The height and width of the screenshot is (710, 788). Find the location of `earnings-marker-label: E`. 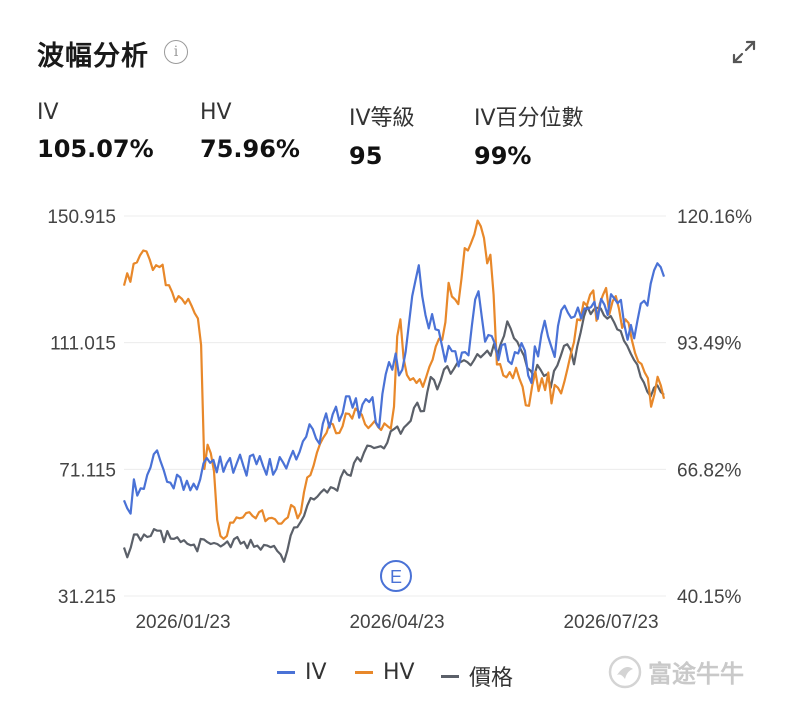

earnings-marker-label: E is located at coordinates (396, 577).